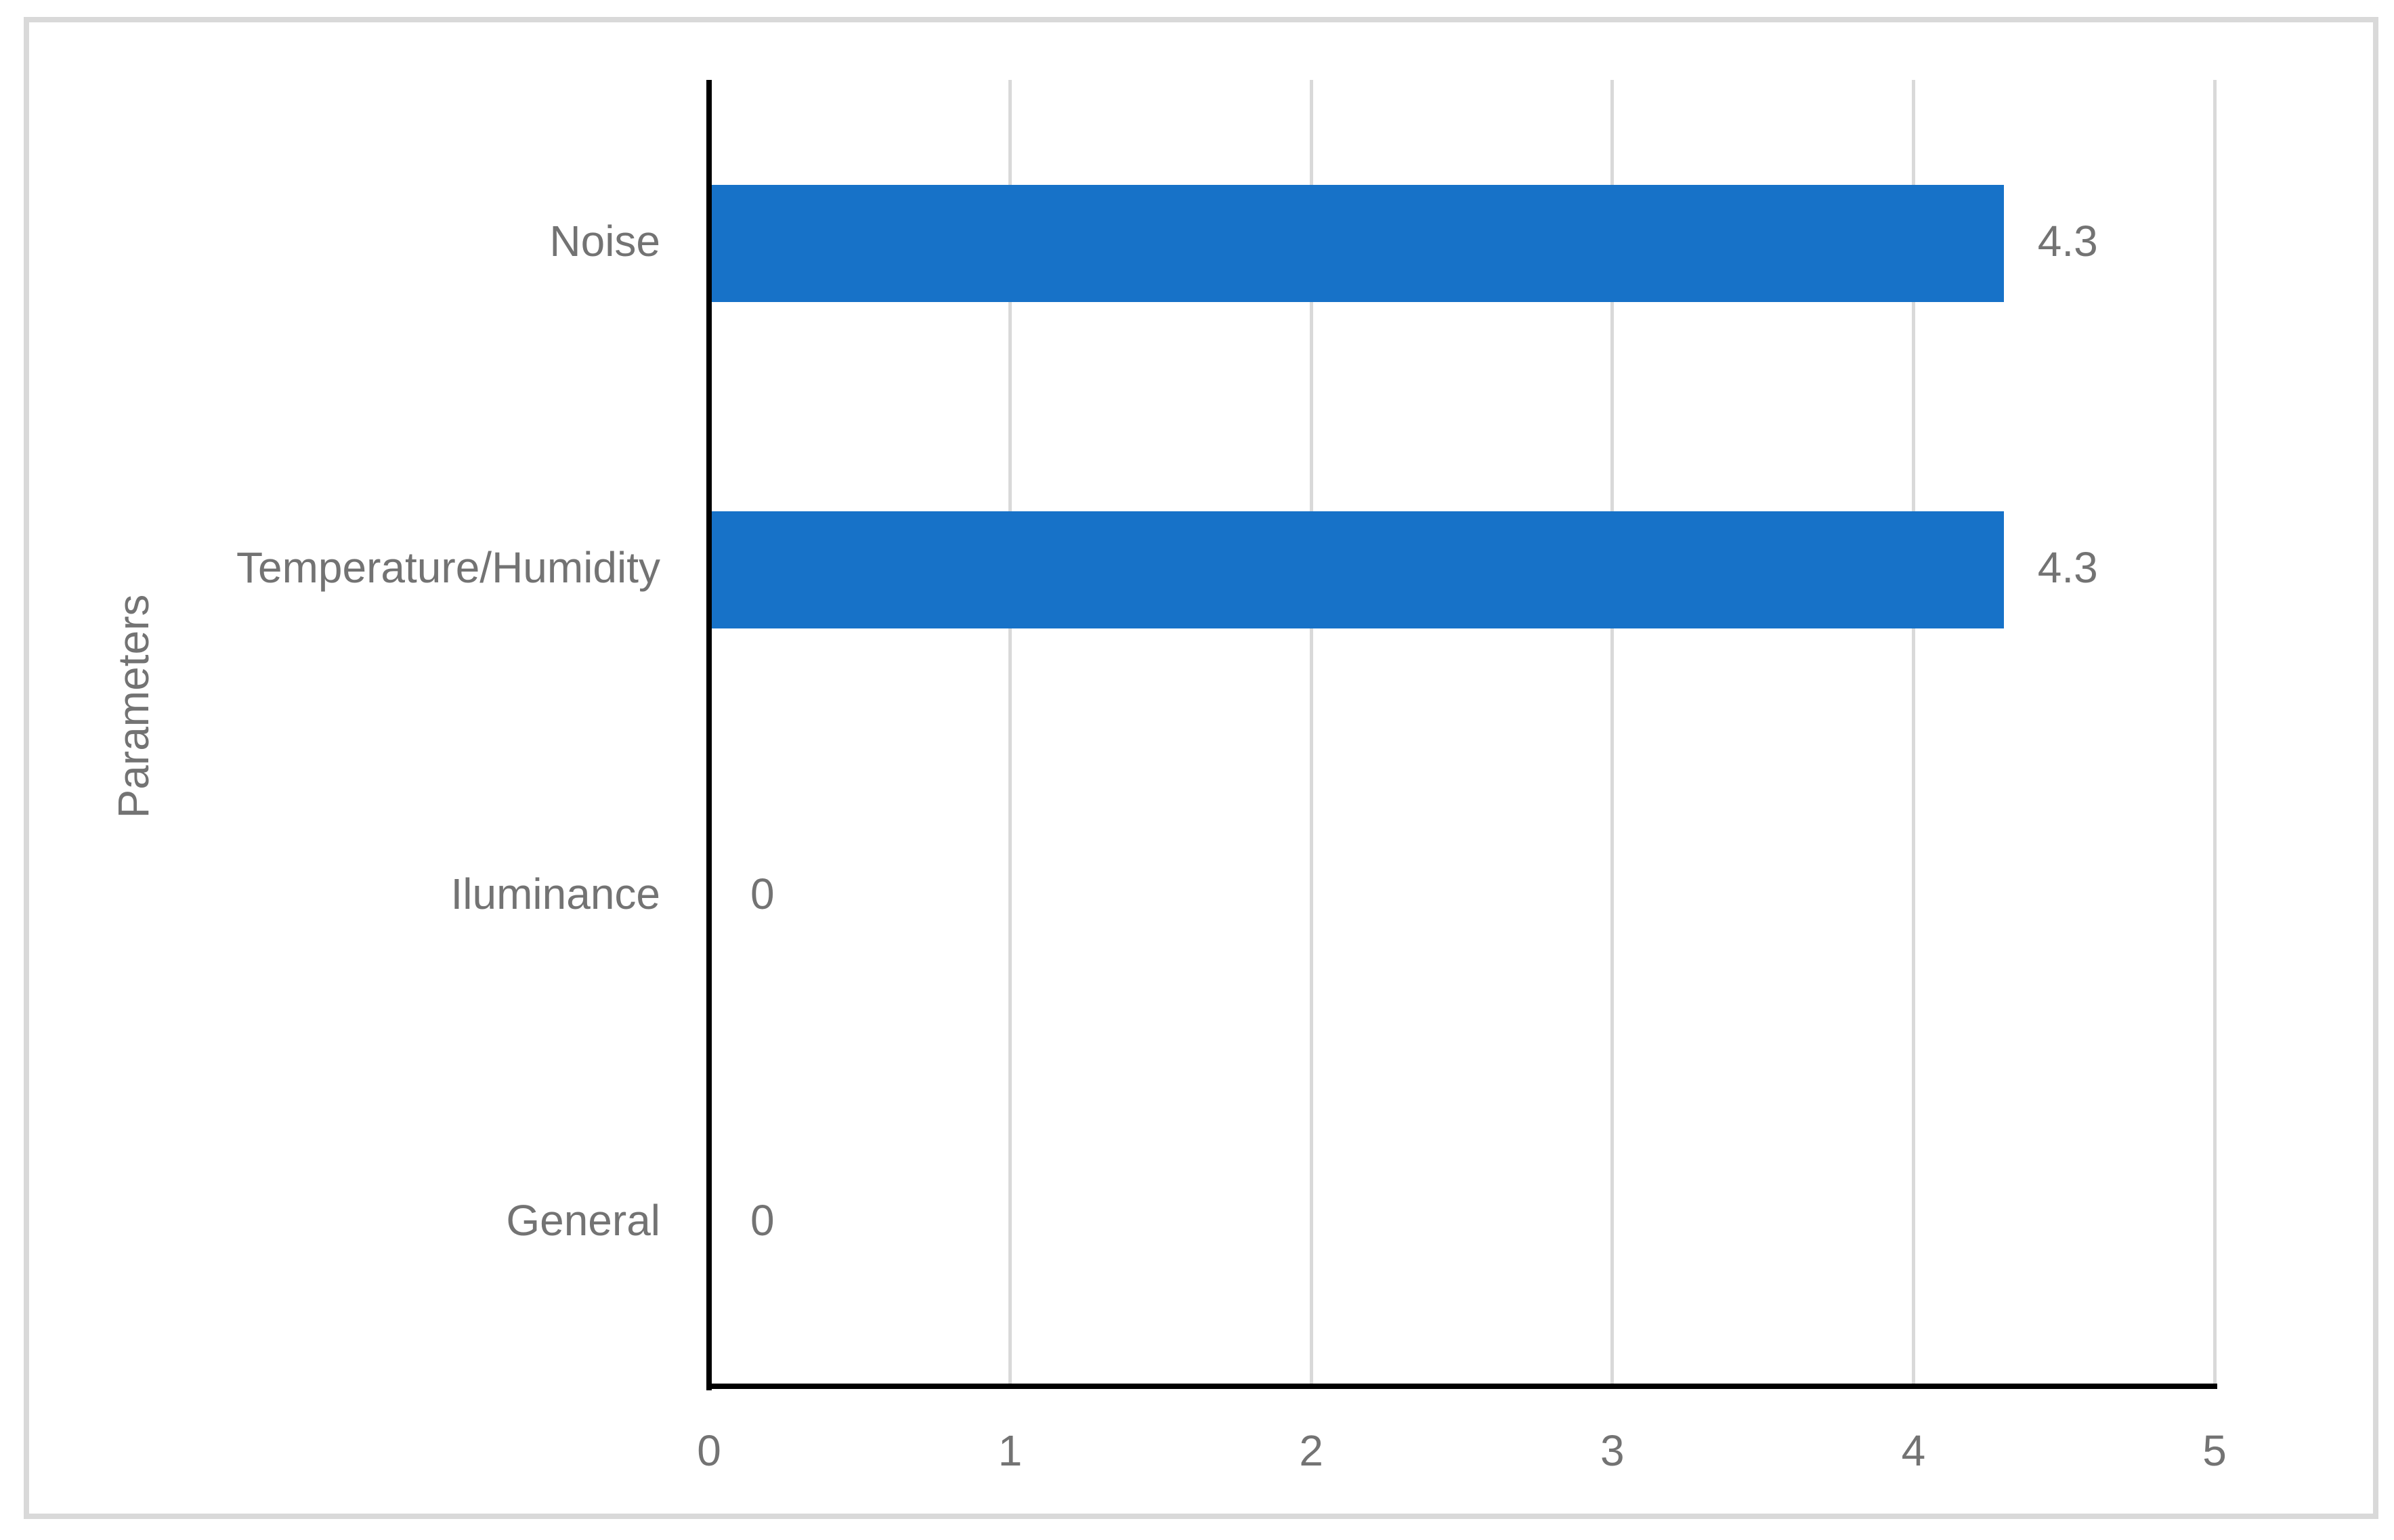  I want to click on category-label: Temperature/Humidity, so click(448, 568).